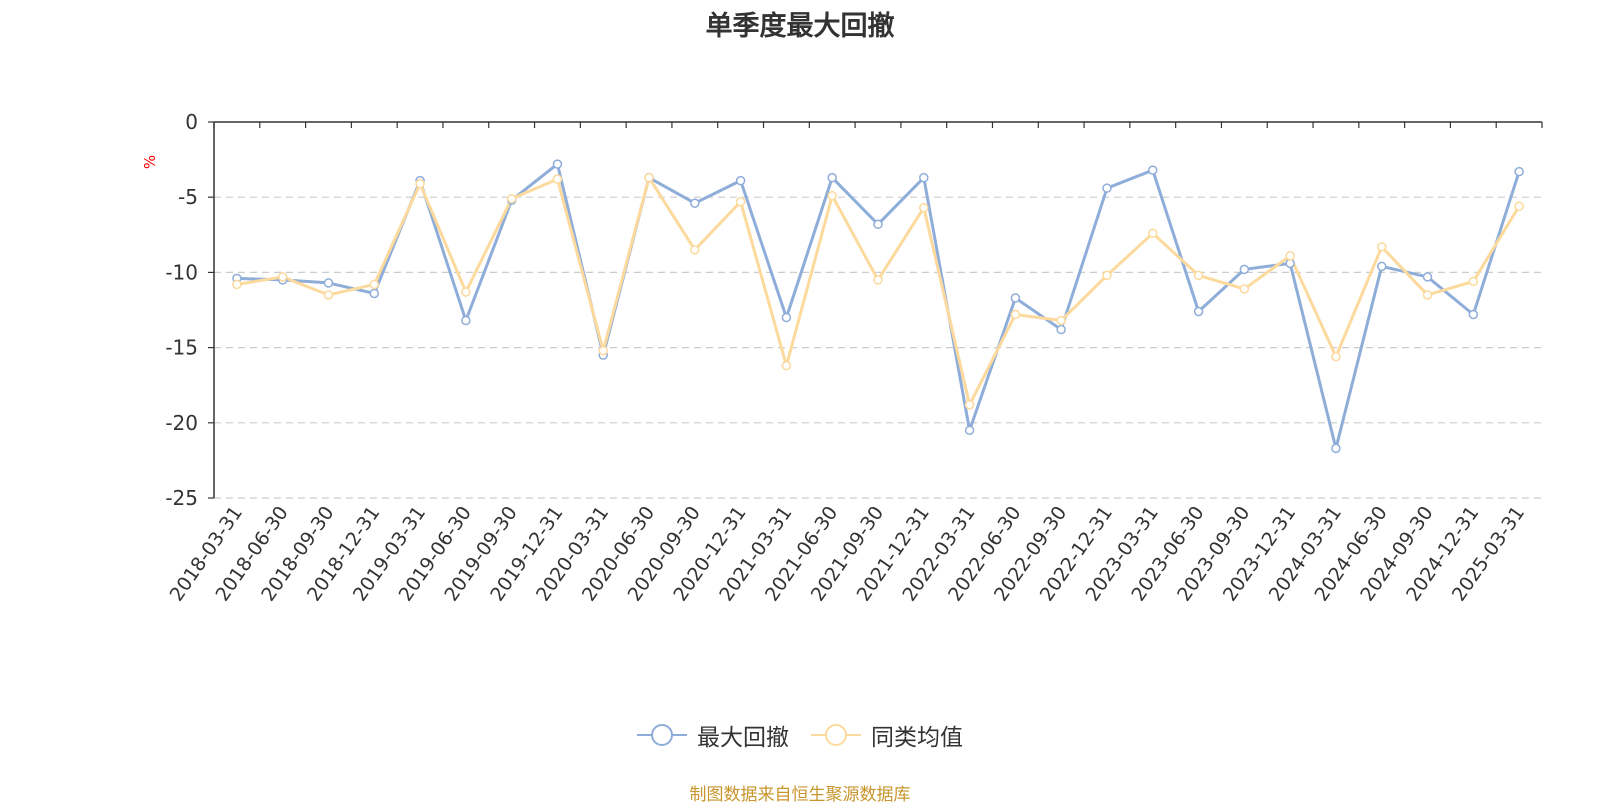  I want to click on y-tick-label: -20, so click(181, 423).